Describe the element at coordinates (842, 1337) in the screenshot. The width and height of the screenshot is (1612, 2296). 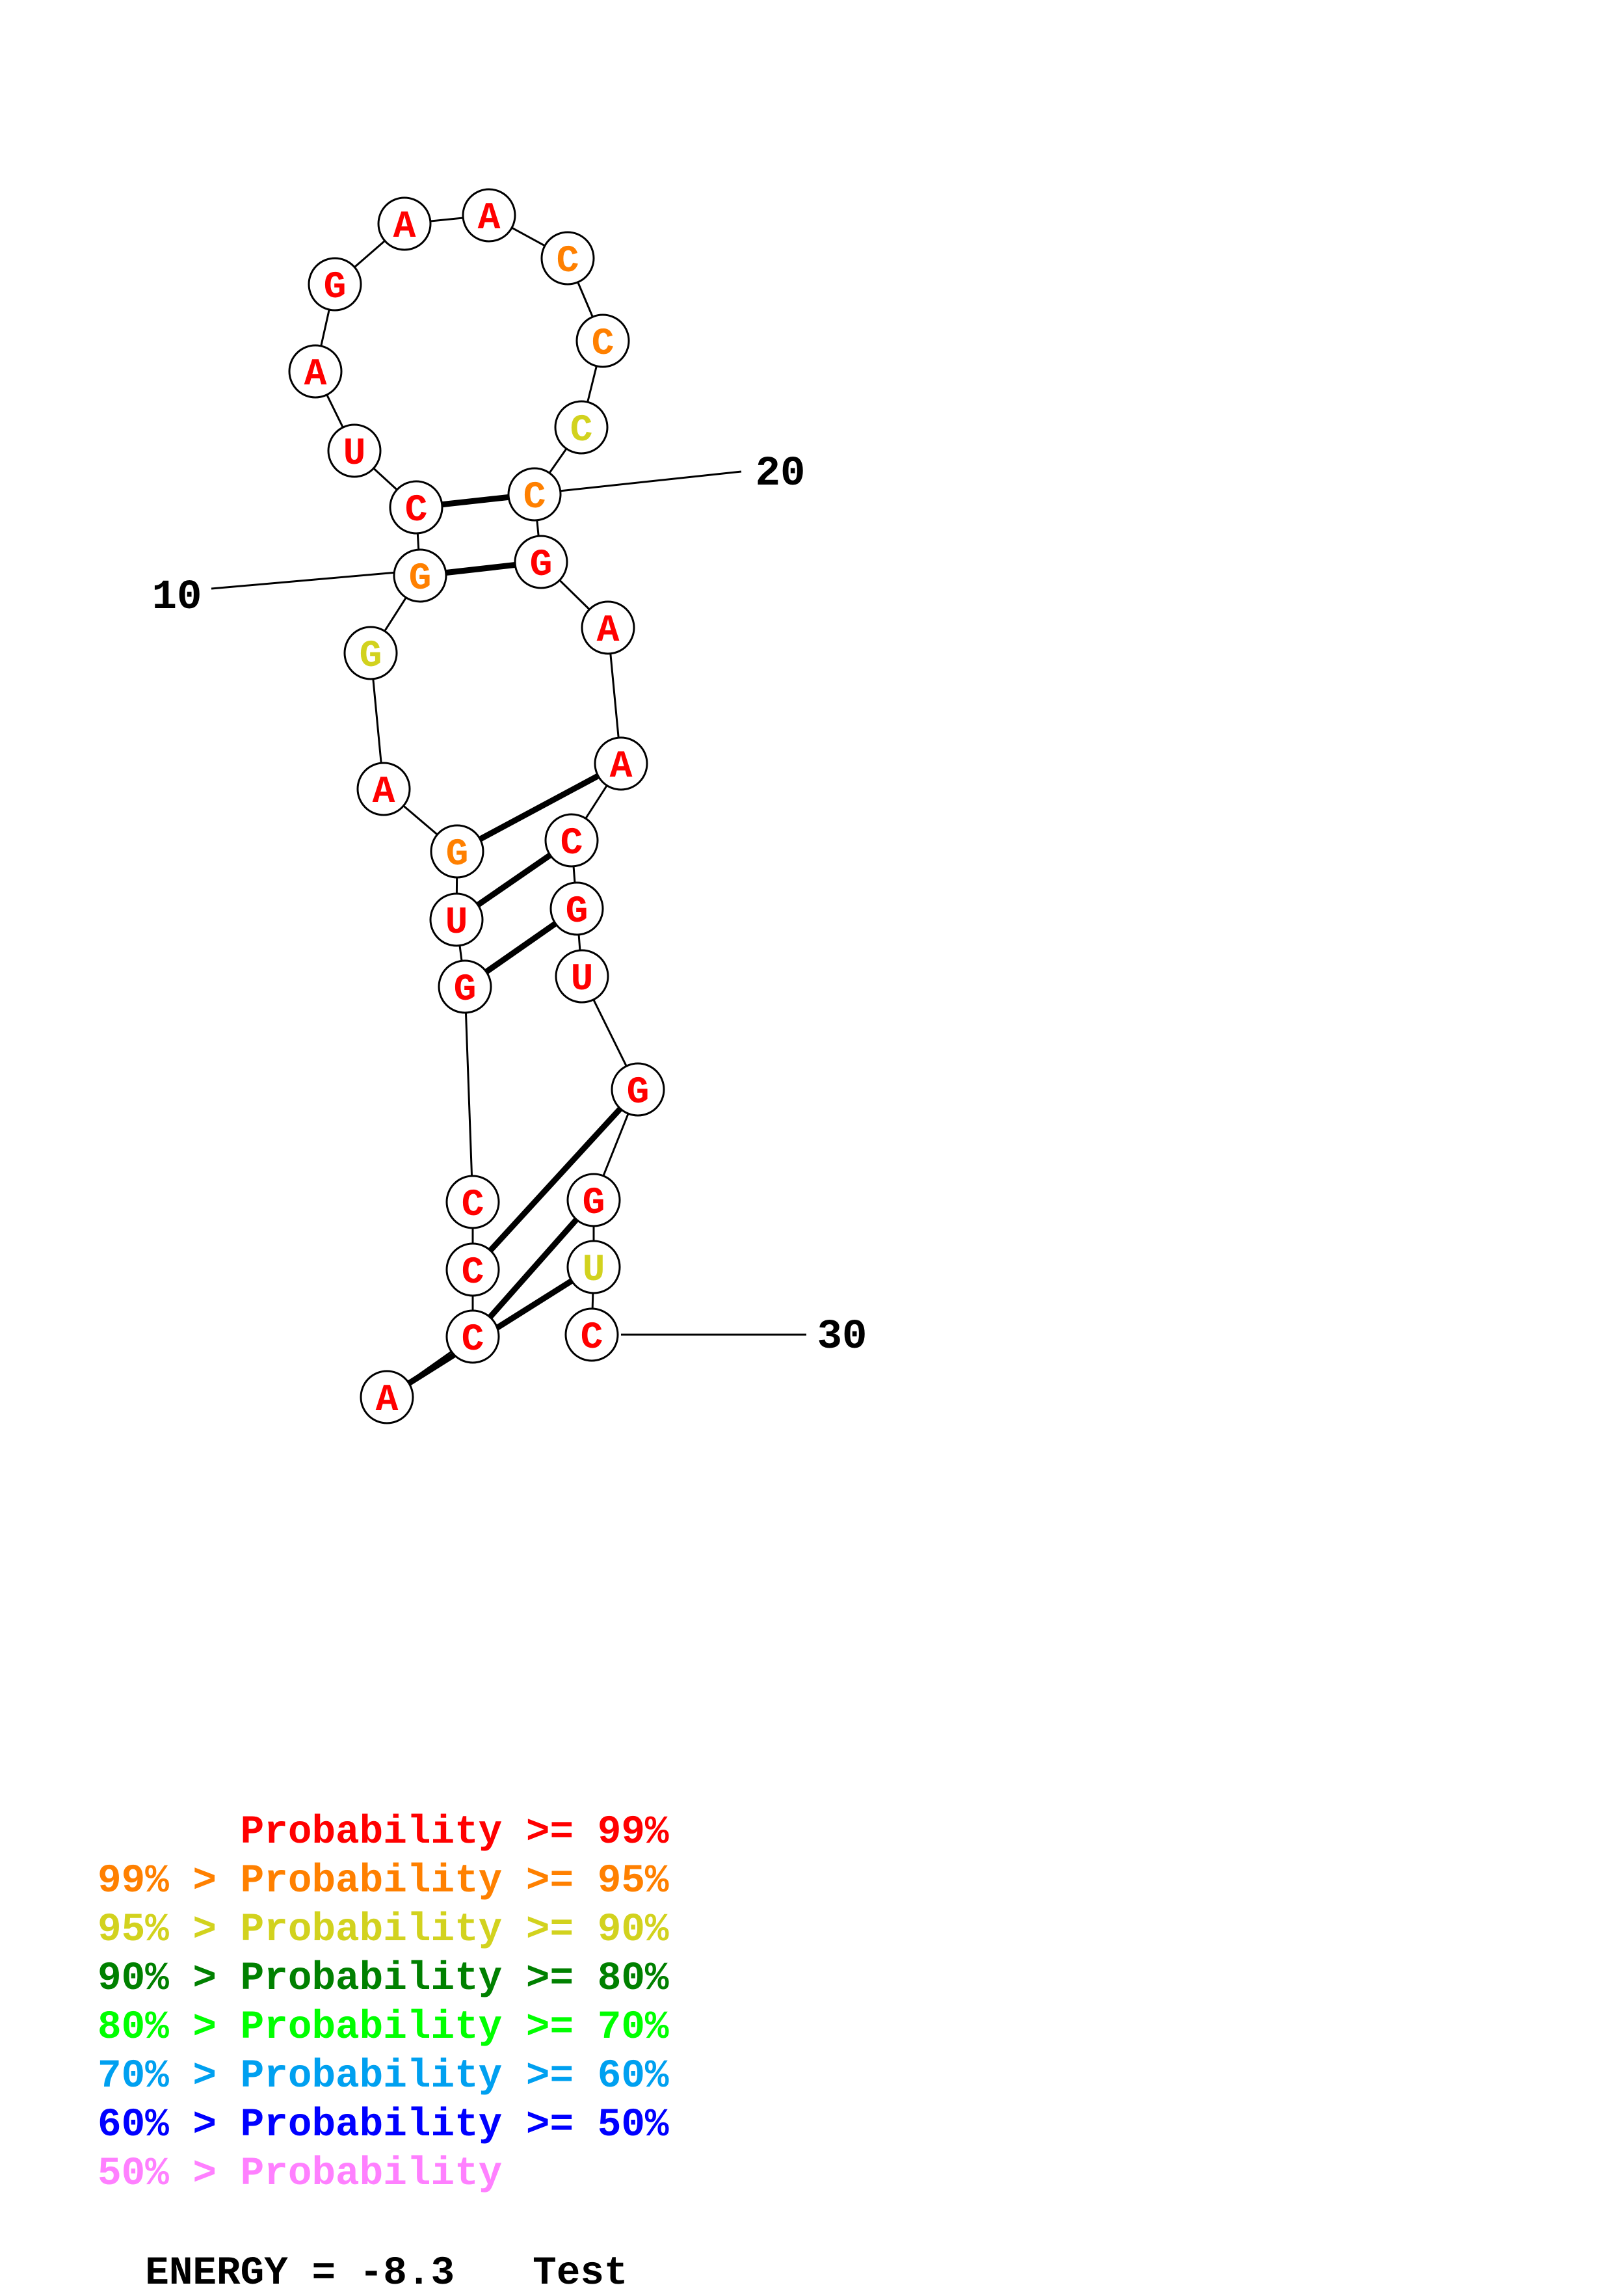
I see `position-label: 30` at that location.